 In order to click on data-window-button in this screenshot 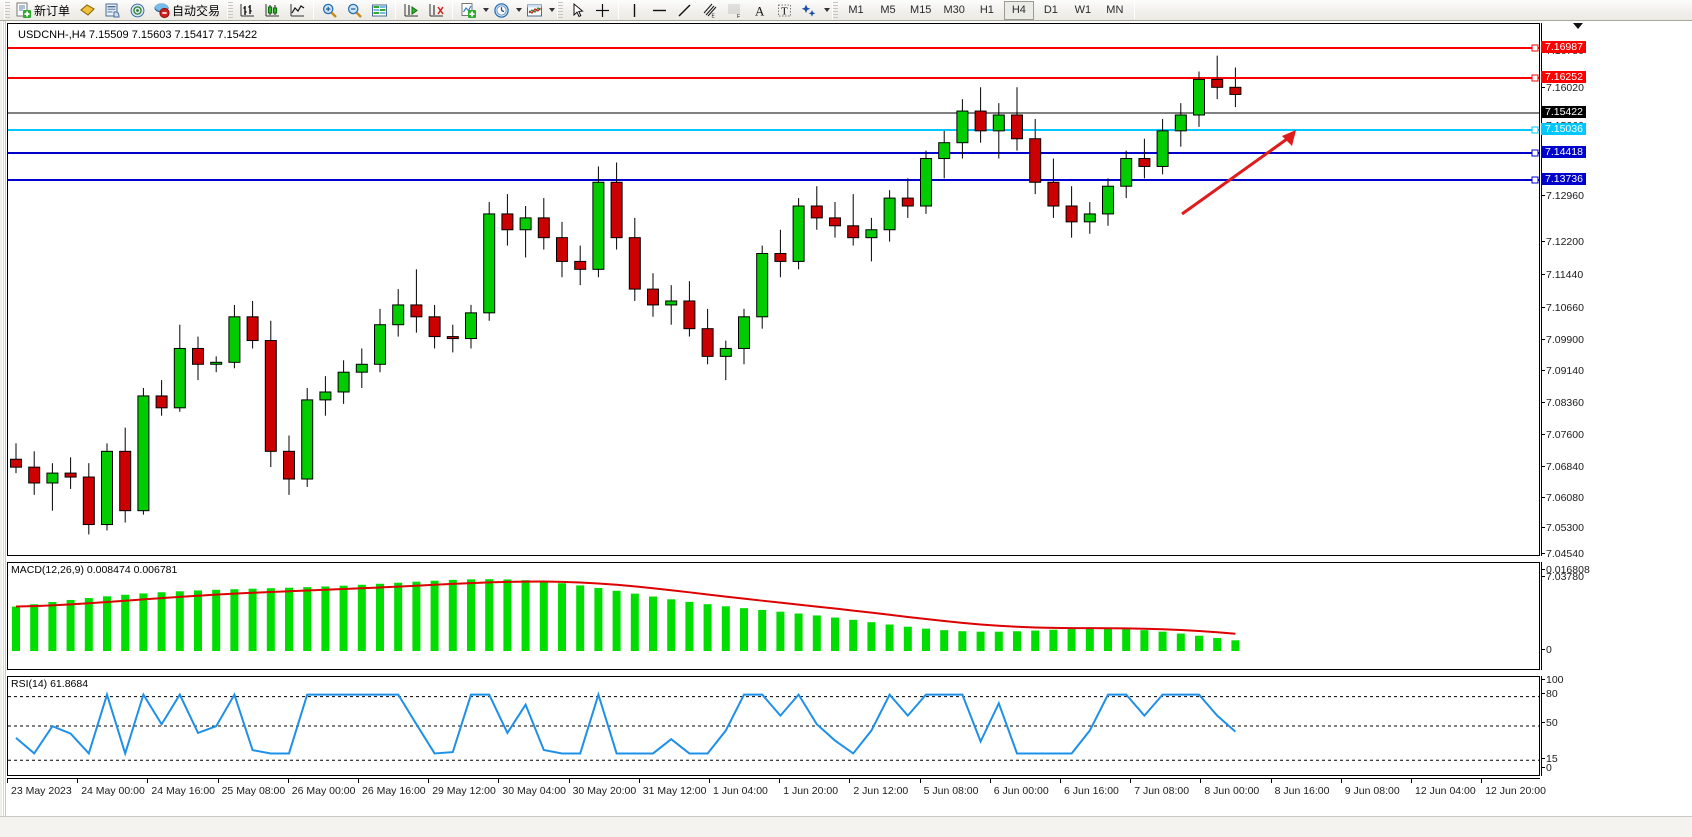, I will do `click(379, 10)`.